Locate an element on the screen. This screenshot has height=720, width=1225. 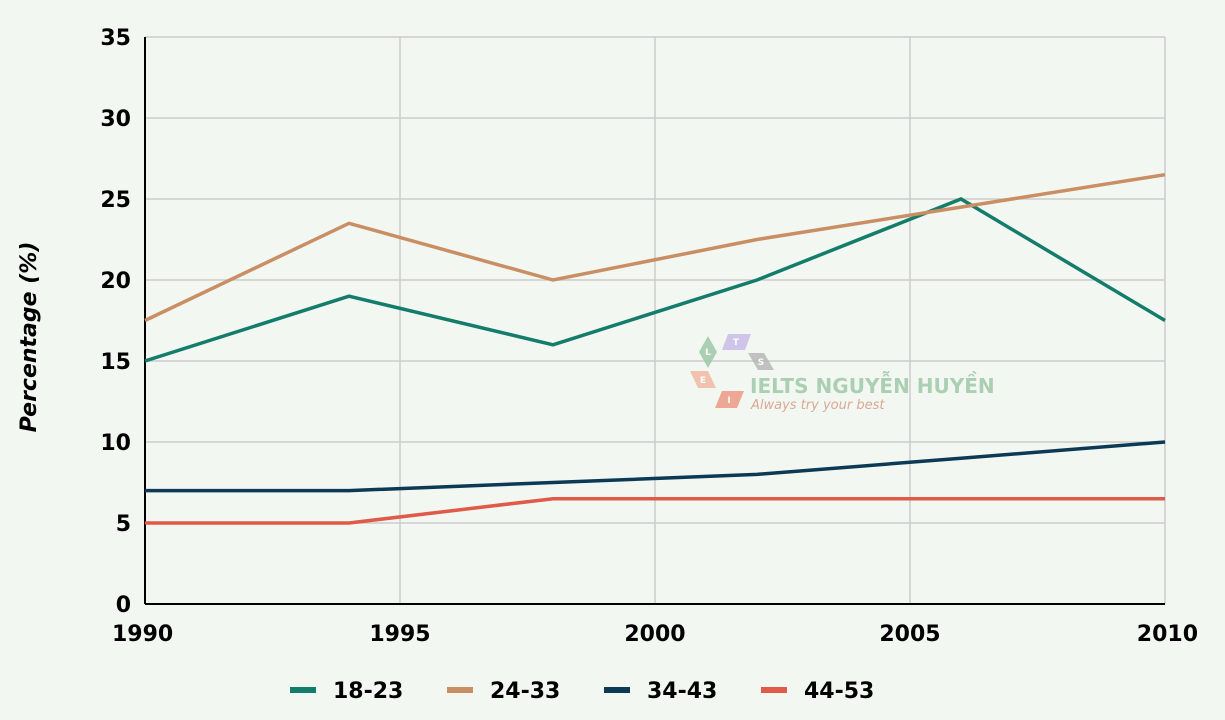
y-tick-label: 5 is located at coordinates (123, 524).